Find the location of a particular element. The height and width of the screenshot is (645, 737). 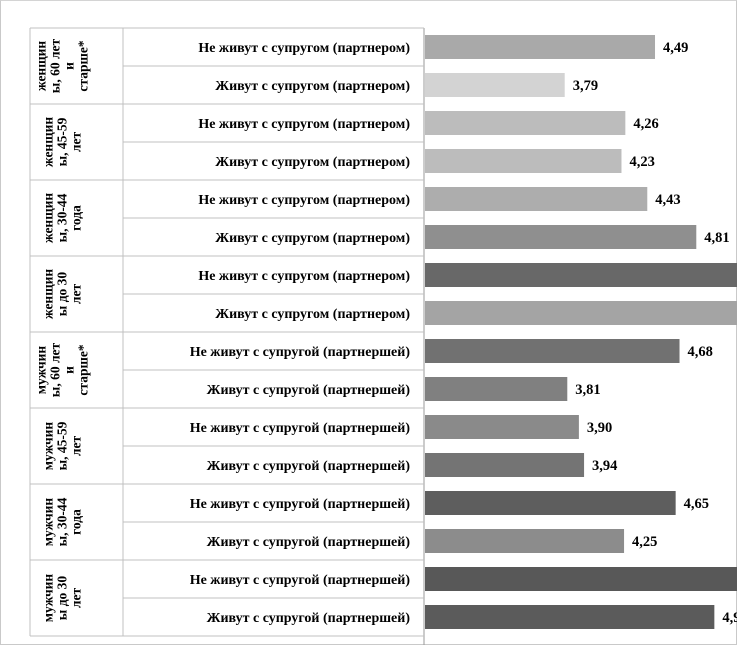

value-label: 4,65 is located at coordinates (696, 504).